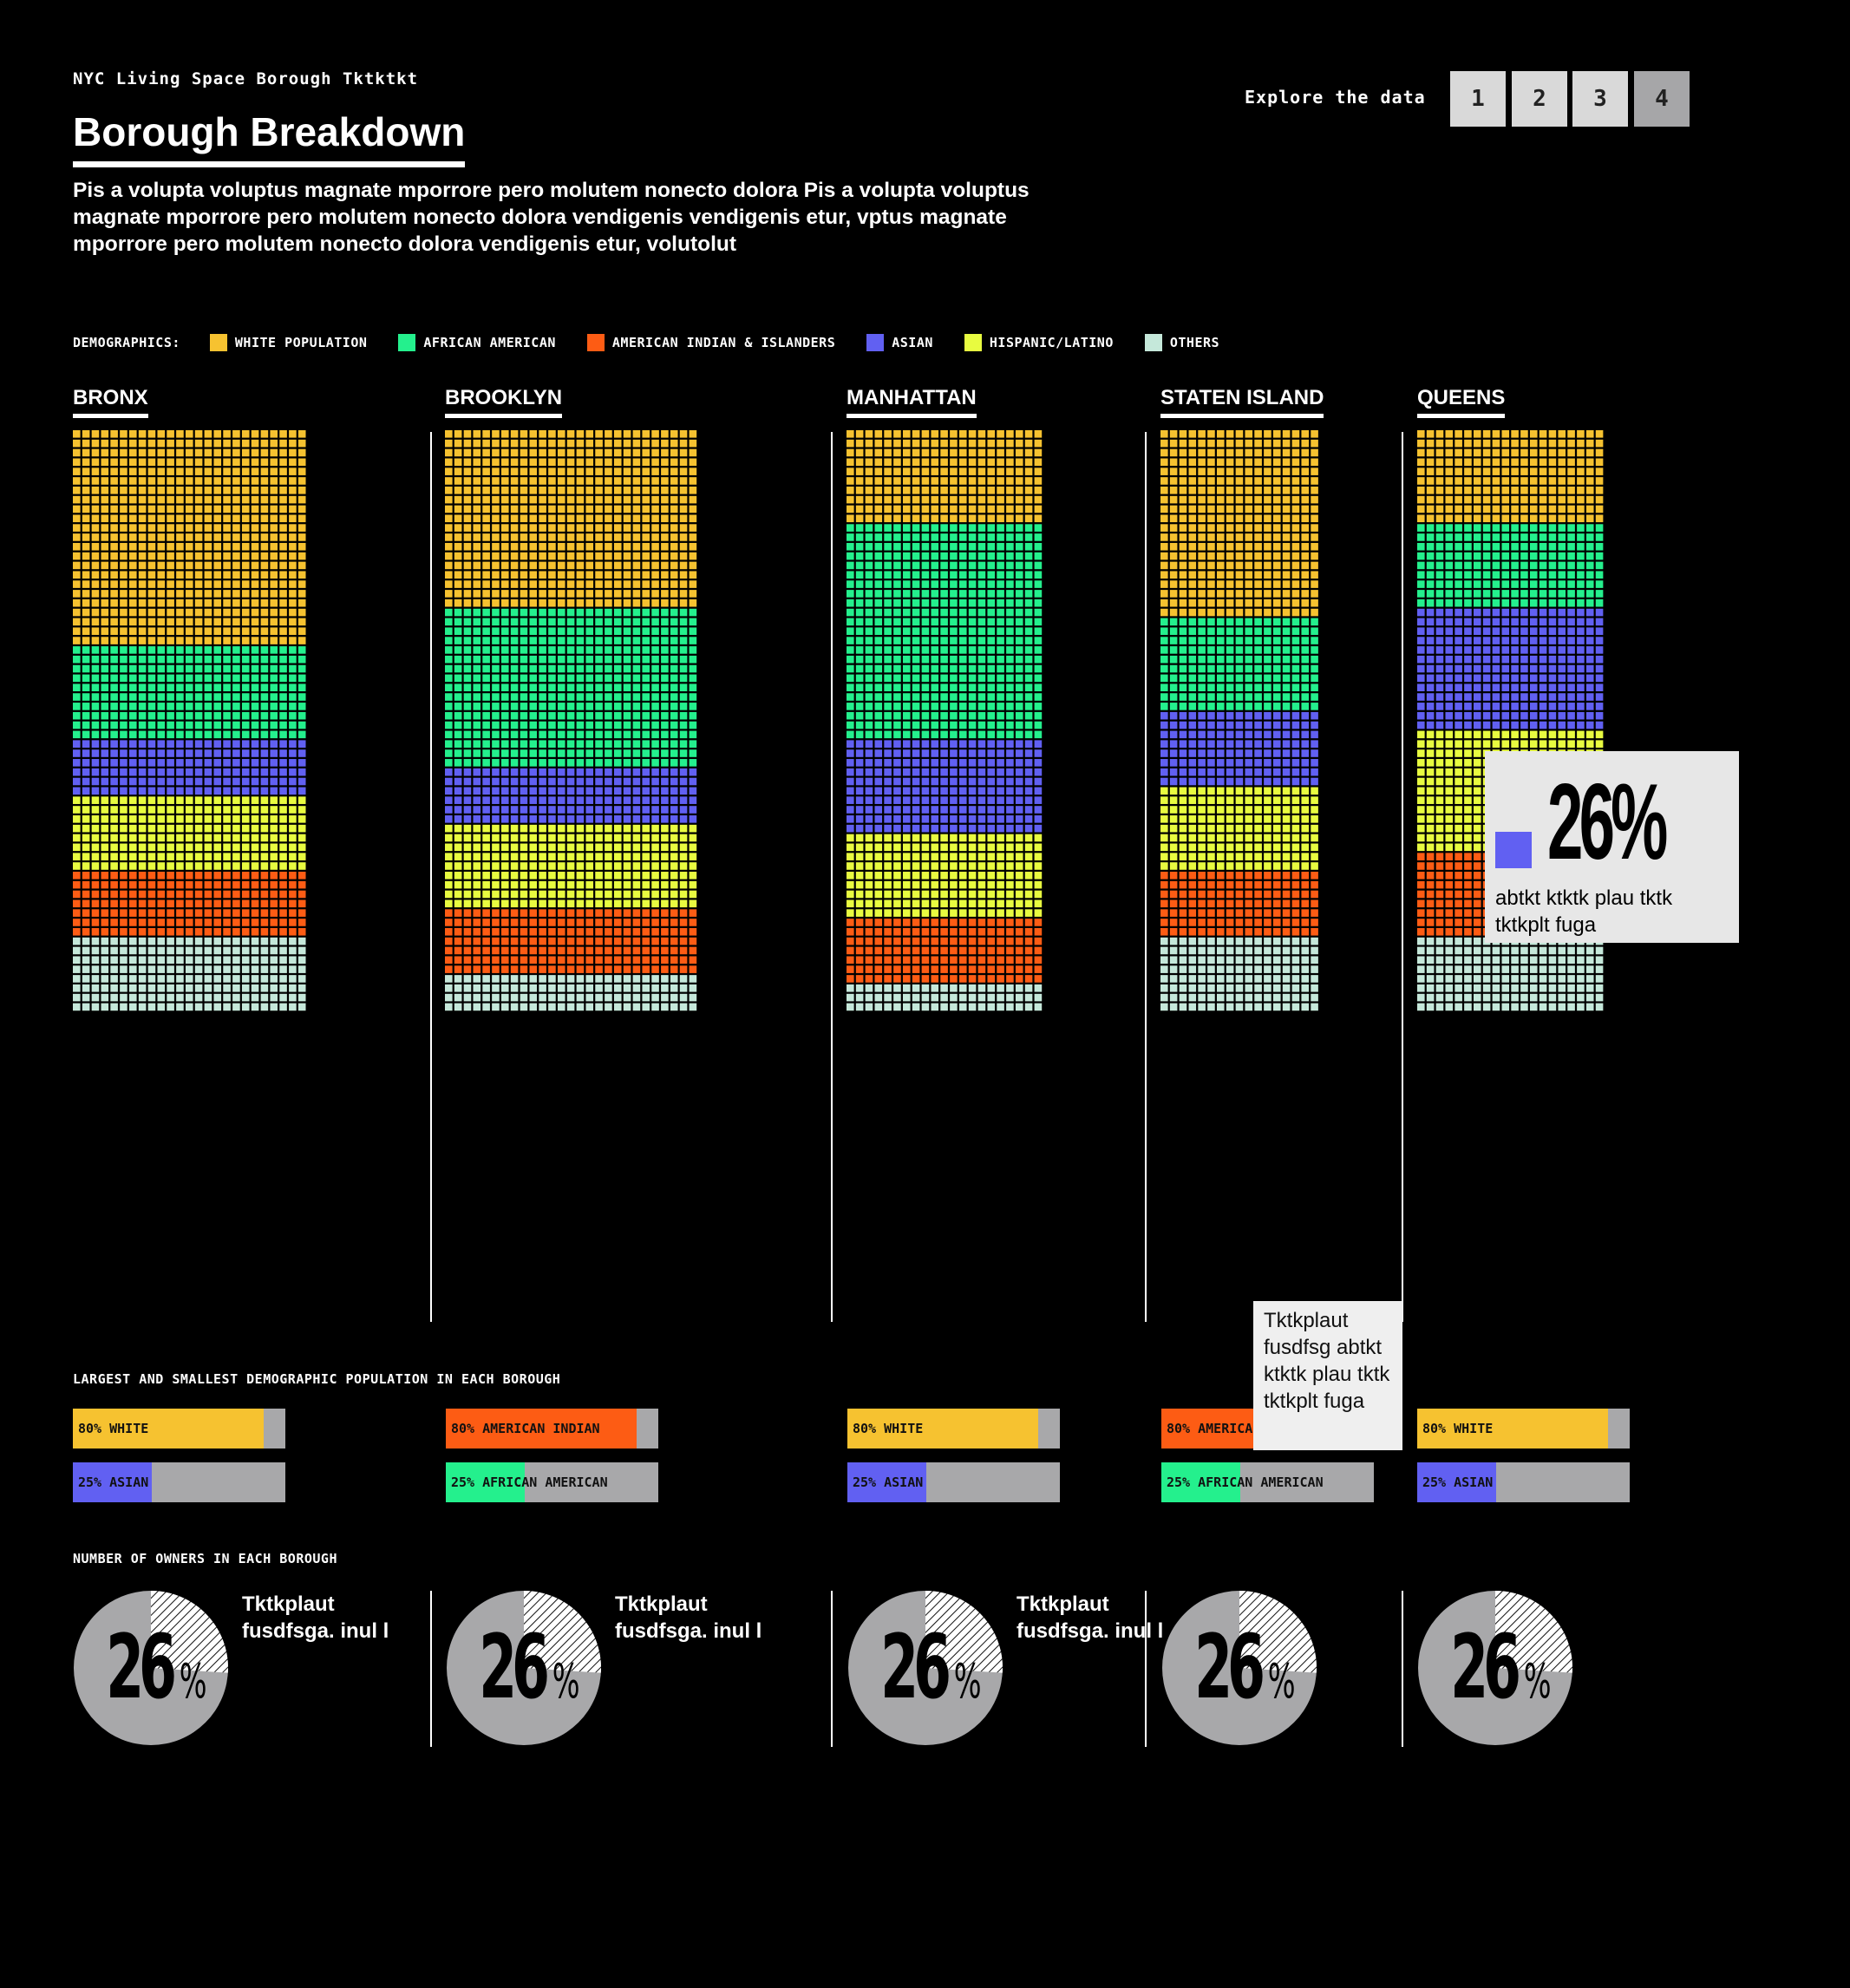 This screenshot has height=1988, width=1850. I want to click on waffle-column-brooklyn, so click(571, 720).